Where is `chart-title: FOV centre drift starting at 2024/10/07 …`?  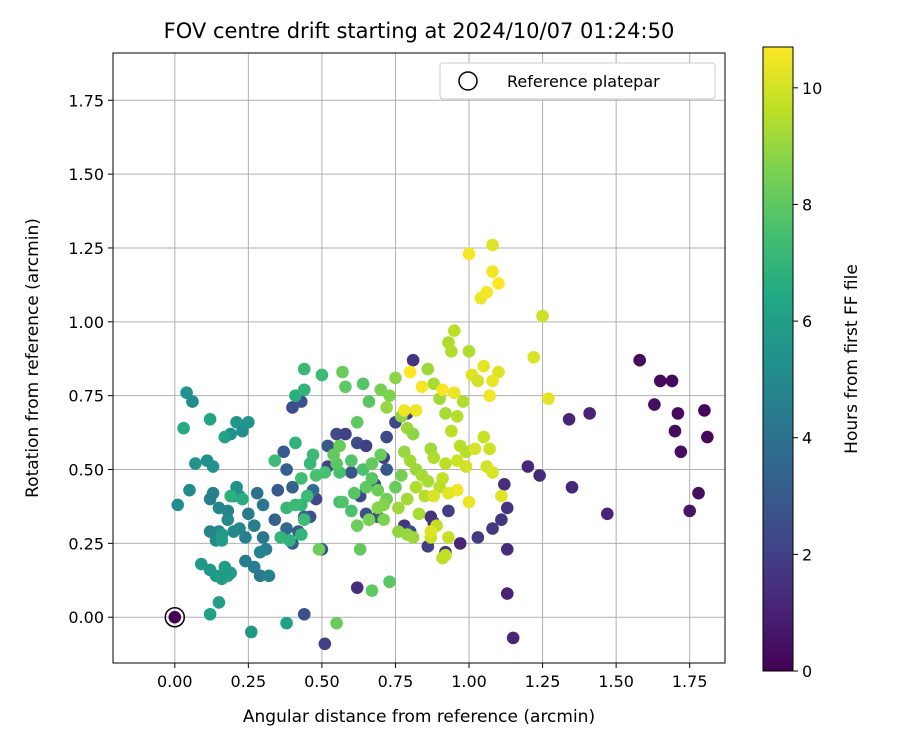 chart-title: FOV centre drift starting at 2024/10/07 … is located at coordinates (419, 31).